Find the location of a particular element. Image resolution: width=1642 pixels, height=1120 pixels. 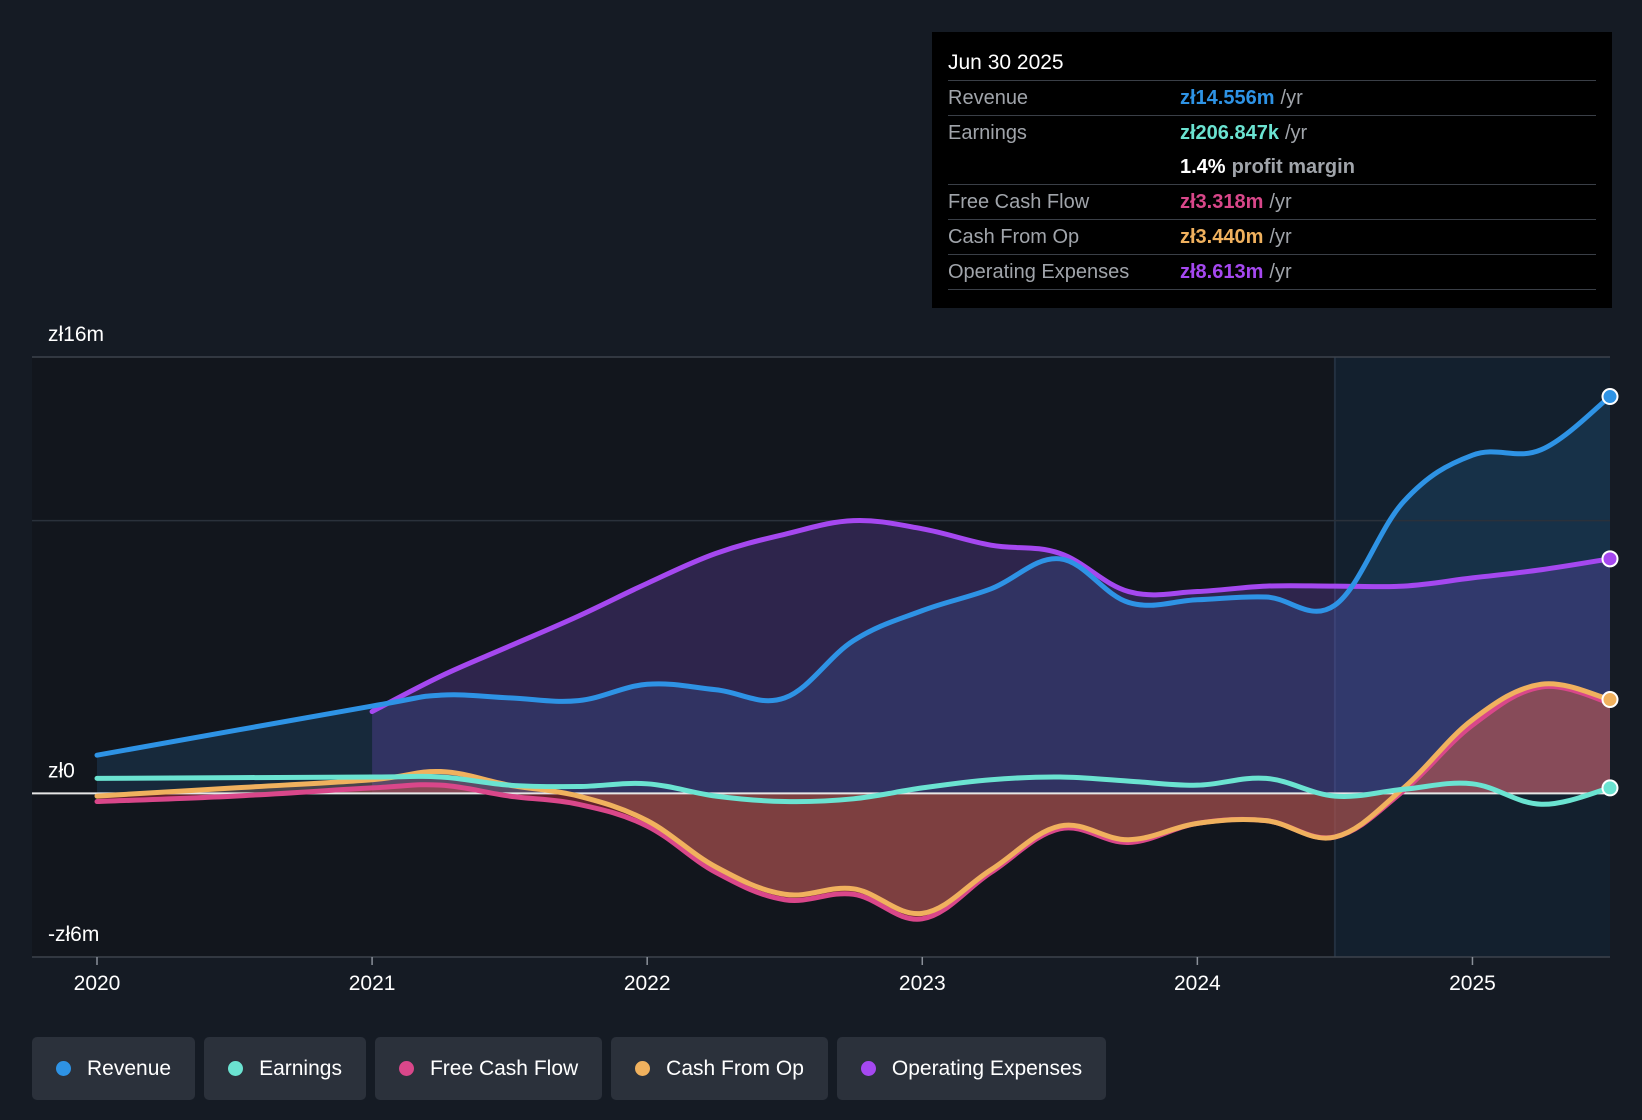

tooltip-label: Revenue is located at coordinates (988, 98).